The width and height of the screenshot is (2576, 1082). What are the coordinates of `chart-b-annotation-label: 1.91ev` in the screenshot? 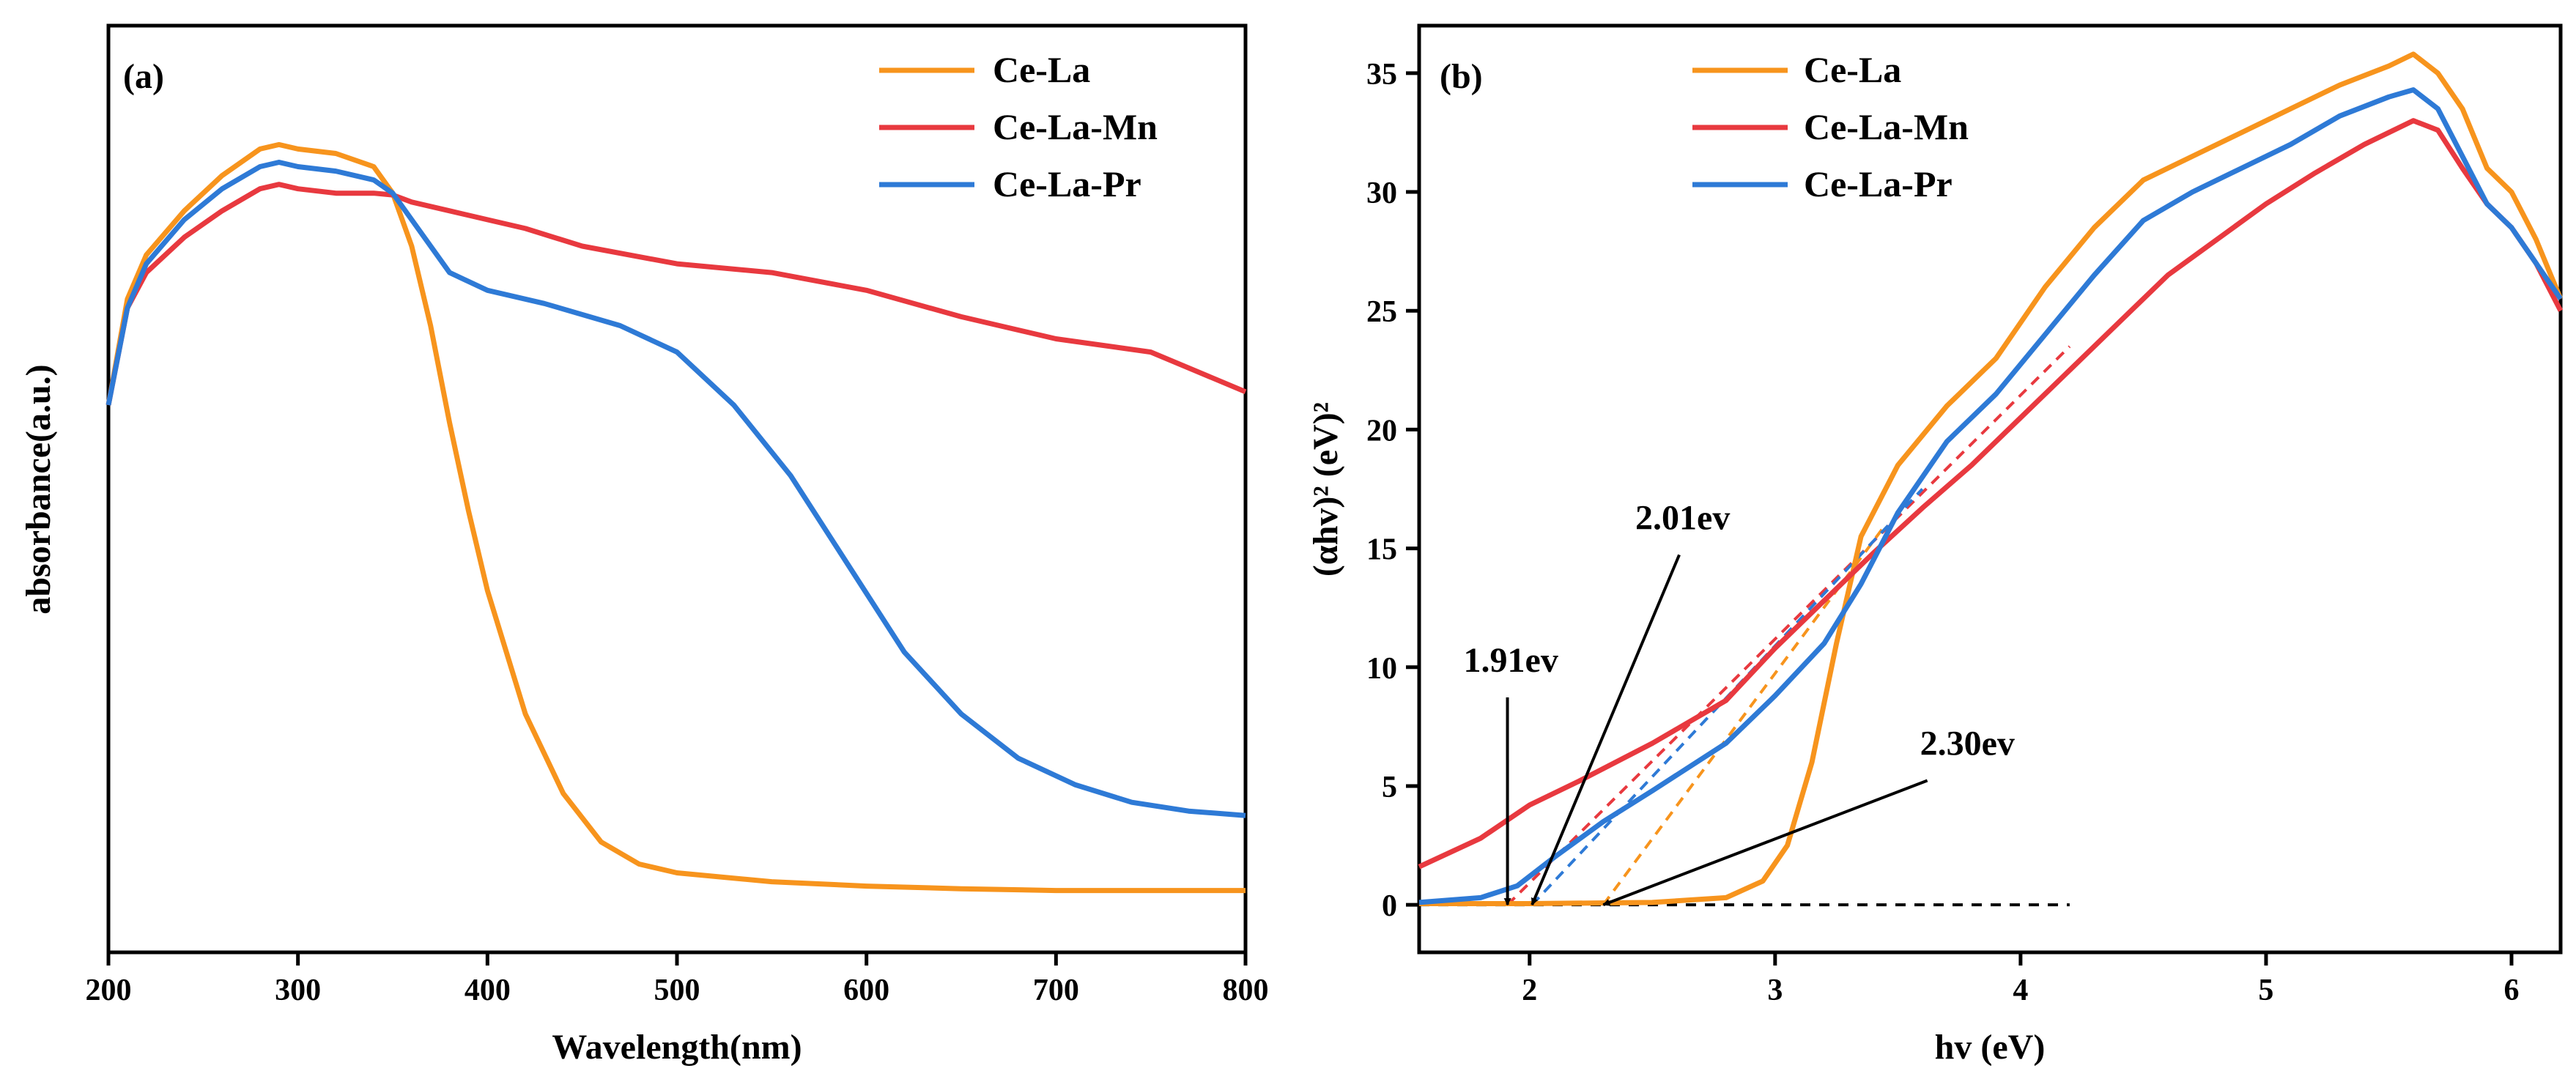 It's located at (1511, 660).